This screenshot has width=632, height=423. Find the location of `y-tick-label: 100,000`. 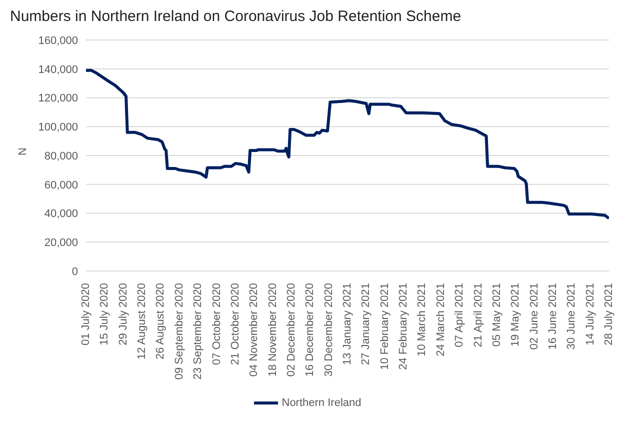

y-tick-label: 100,000 is located at coordinates (58, 128).